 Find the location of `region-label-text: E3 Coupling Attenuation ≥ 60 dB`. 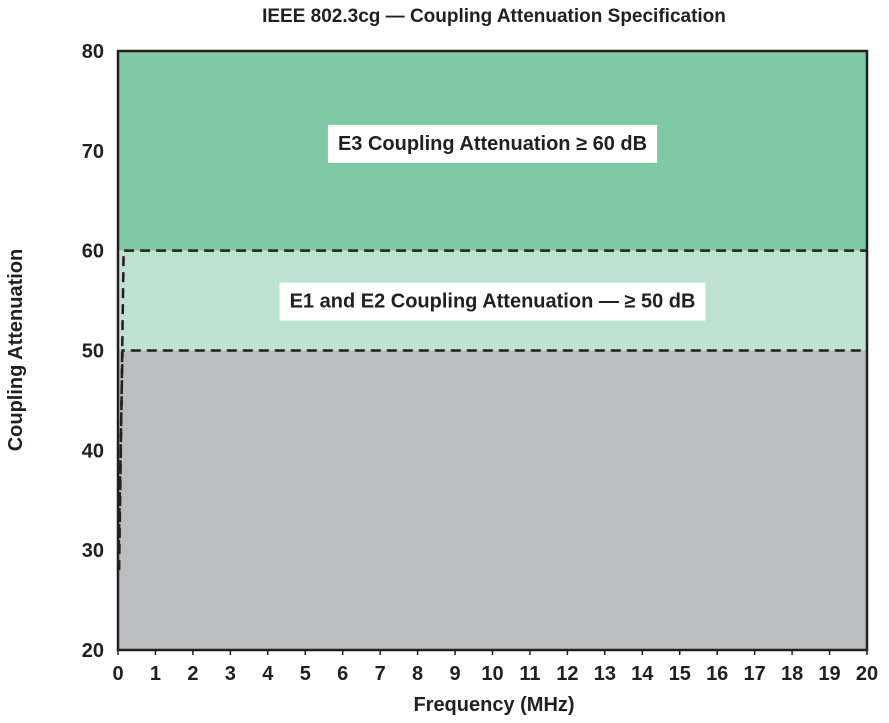

region-label-text: E3 Coupling Attenuation ≥ 60 dB is located at coordinates (492, 144).